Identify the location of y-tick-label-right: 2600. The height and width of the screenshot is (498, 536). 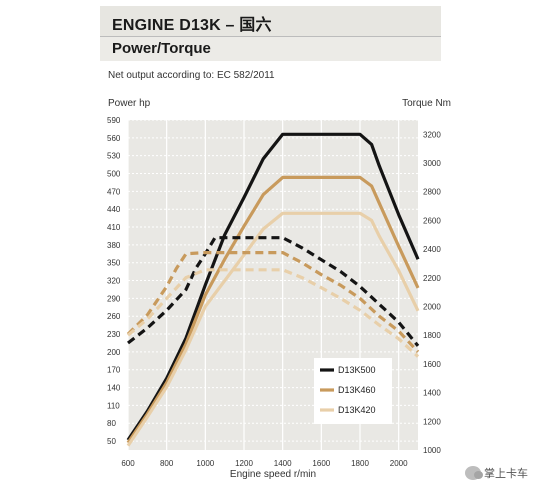
(432, 220).